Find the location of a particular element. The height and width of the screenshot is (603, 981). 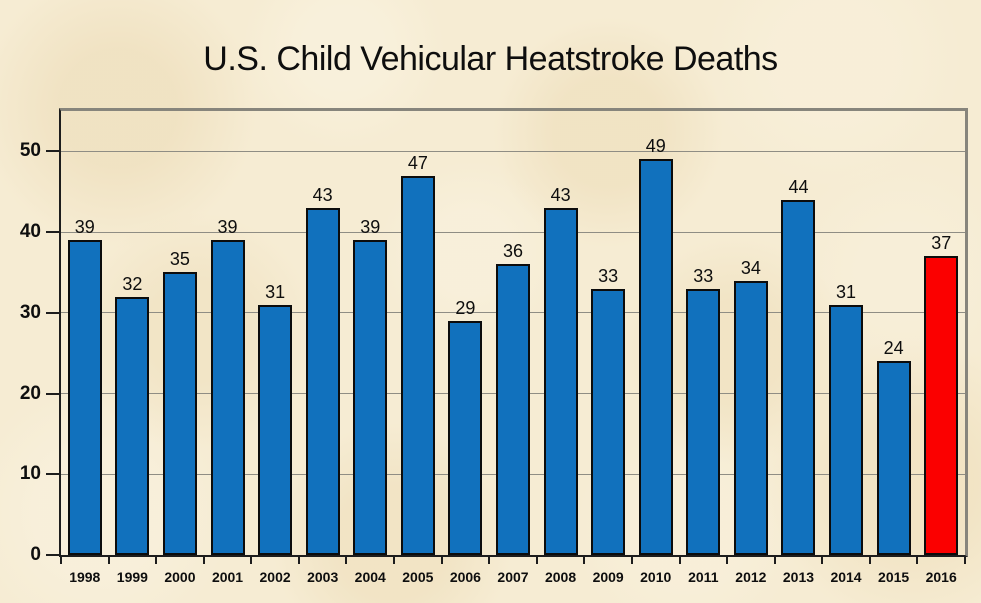

x-axis-label-2005: 2005 is located at coordinates (418, 577).